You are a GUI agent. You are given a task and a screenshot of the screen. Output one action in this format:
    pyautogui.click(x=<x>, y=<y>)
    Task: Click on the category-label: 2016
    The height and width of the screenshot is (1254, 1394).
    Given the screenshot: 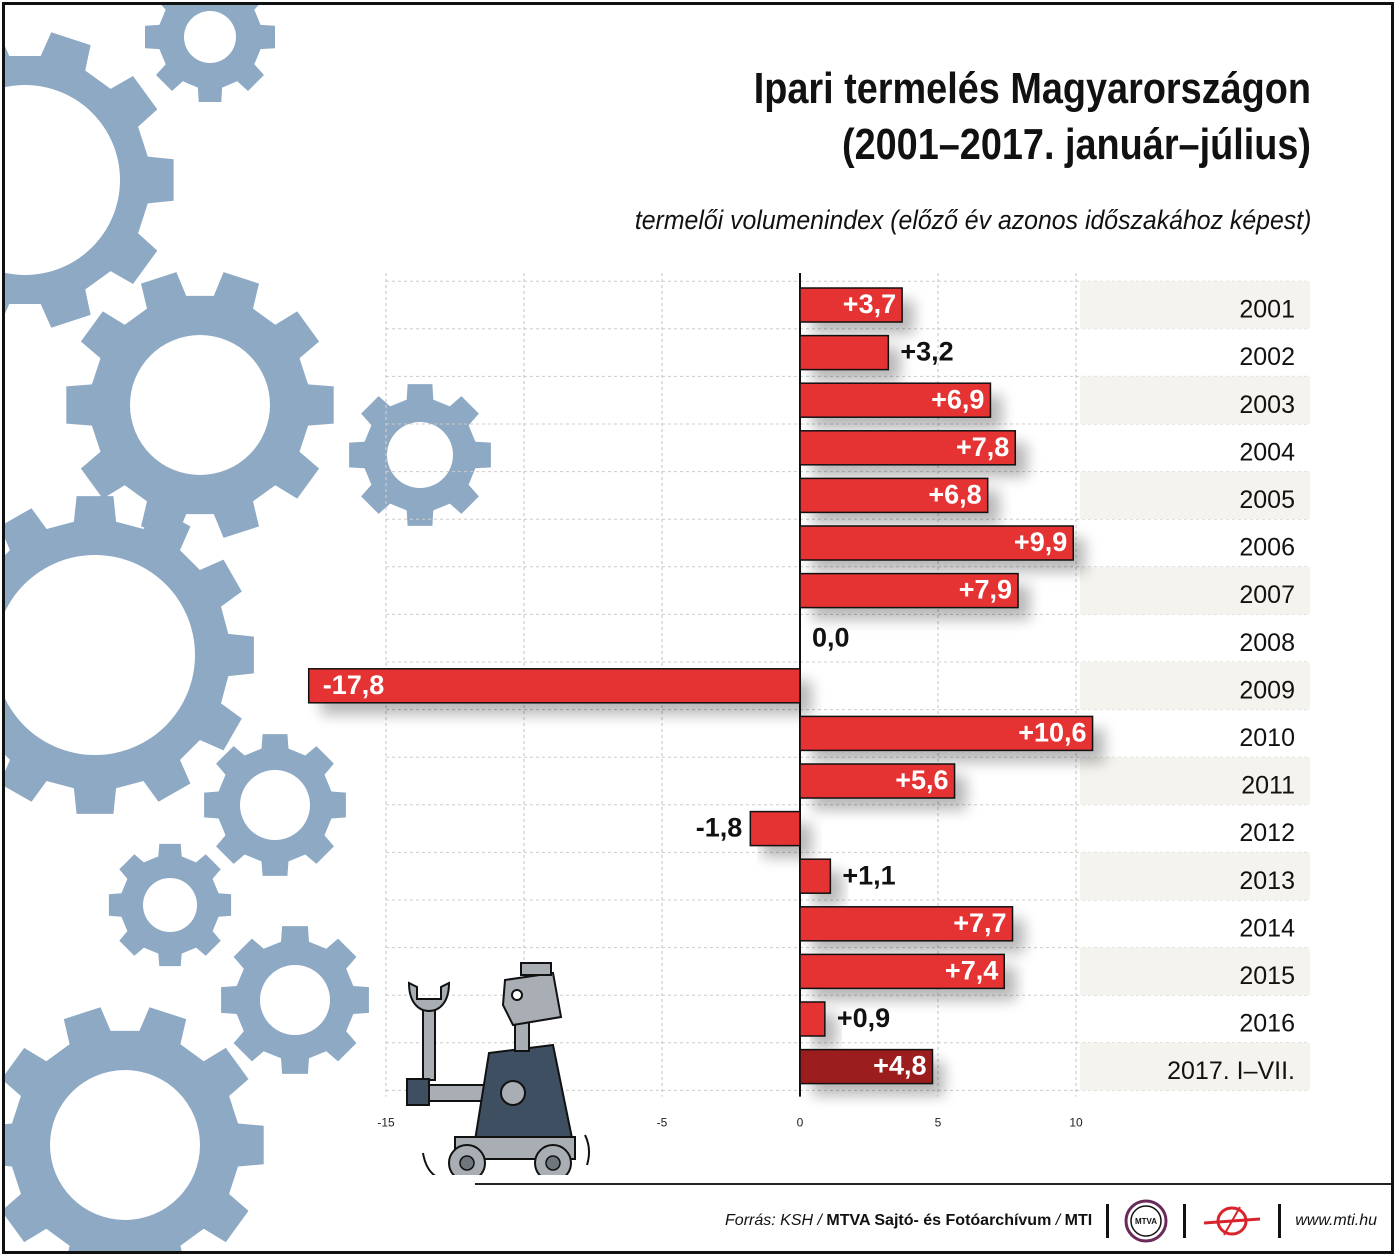 What is the action you would take?
    pyautogui.click(x=1267, y=1024)
    